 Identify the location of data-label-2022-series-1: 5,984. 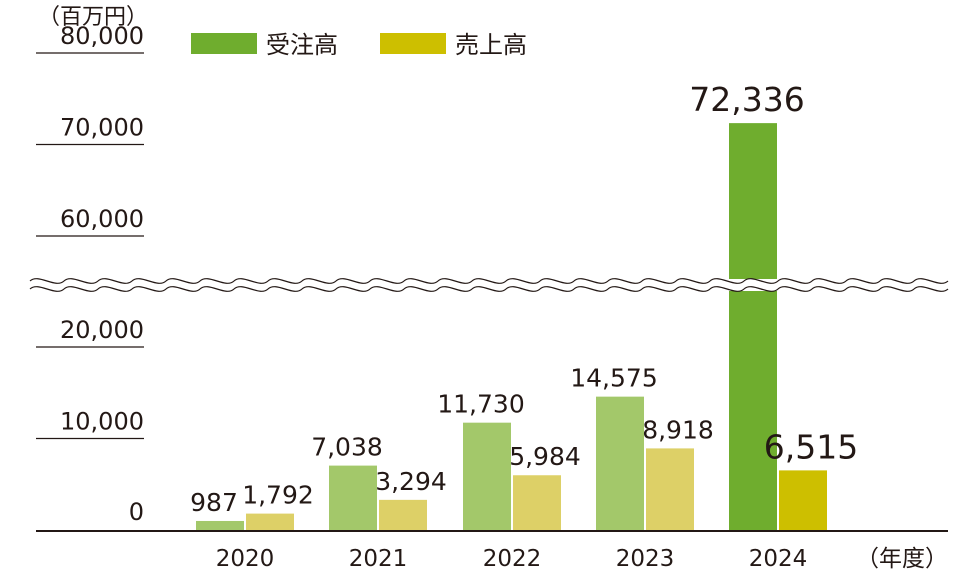
(545, 456).